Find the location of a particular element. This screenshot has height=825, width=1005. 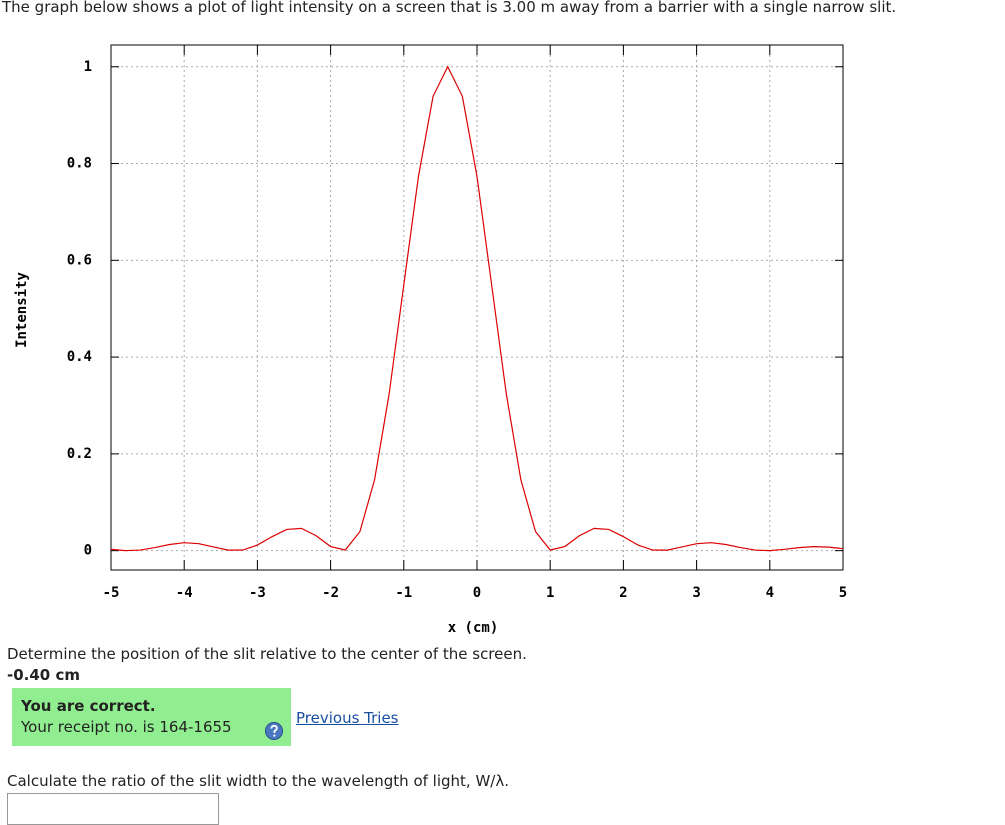

receipt: Your receipt no. is 164-1655 is located at coordinates (126, 727).